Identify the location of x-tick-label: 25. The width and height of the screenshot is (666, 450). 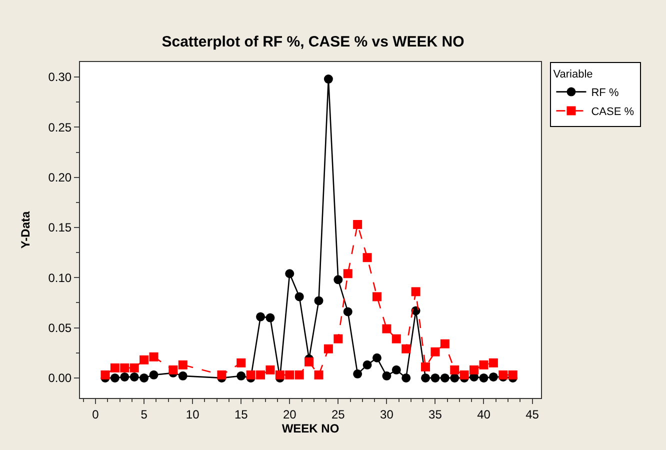
(338, 414).